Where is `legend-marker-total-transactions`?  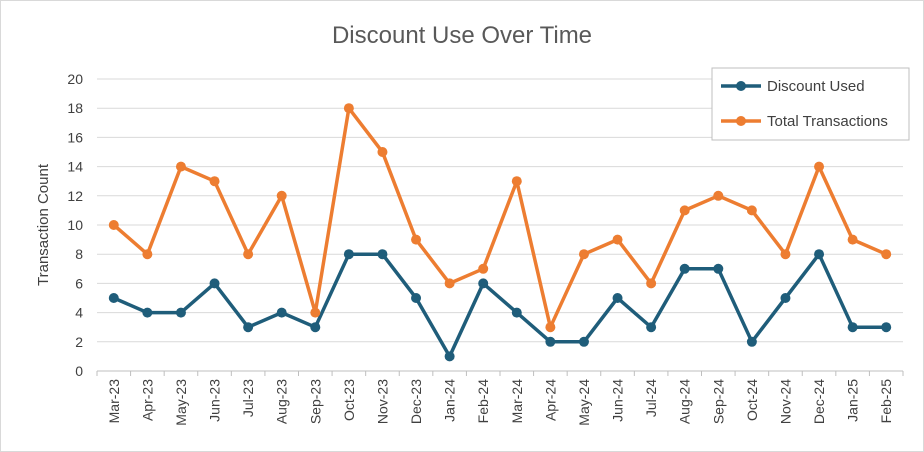 legend-marker-total-transactions is located at coordinates (741, 121).